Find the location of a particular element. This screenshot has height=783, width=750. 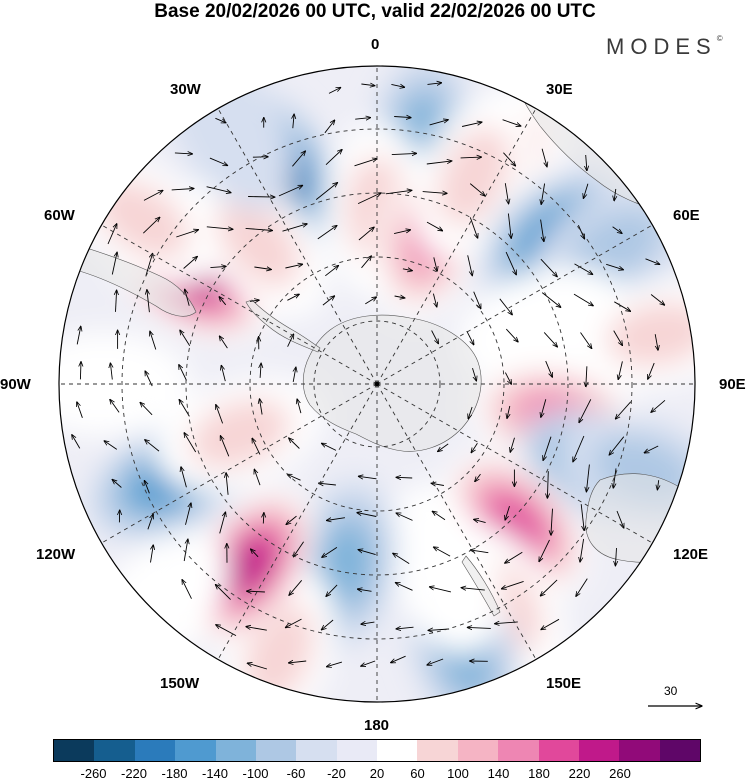

lon-label-60w: 60W is located at coordinates (59, 215).